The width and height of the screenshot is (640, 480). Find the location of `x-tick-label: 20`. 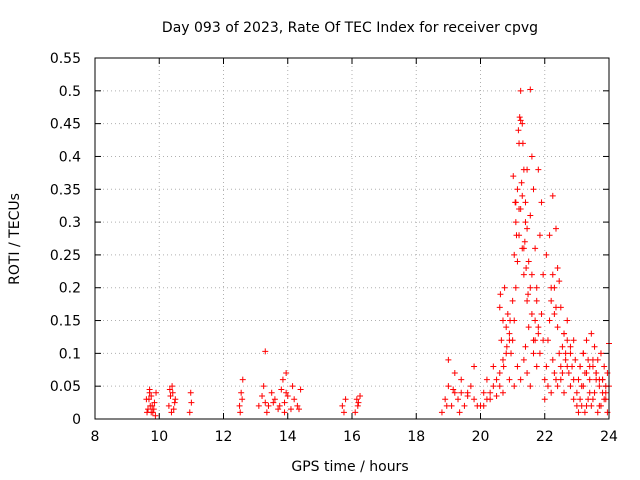

x-tick-label: 20 is located at coordinates (481, 437).